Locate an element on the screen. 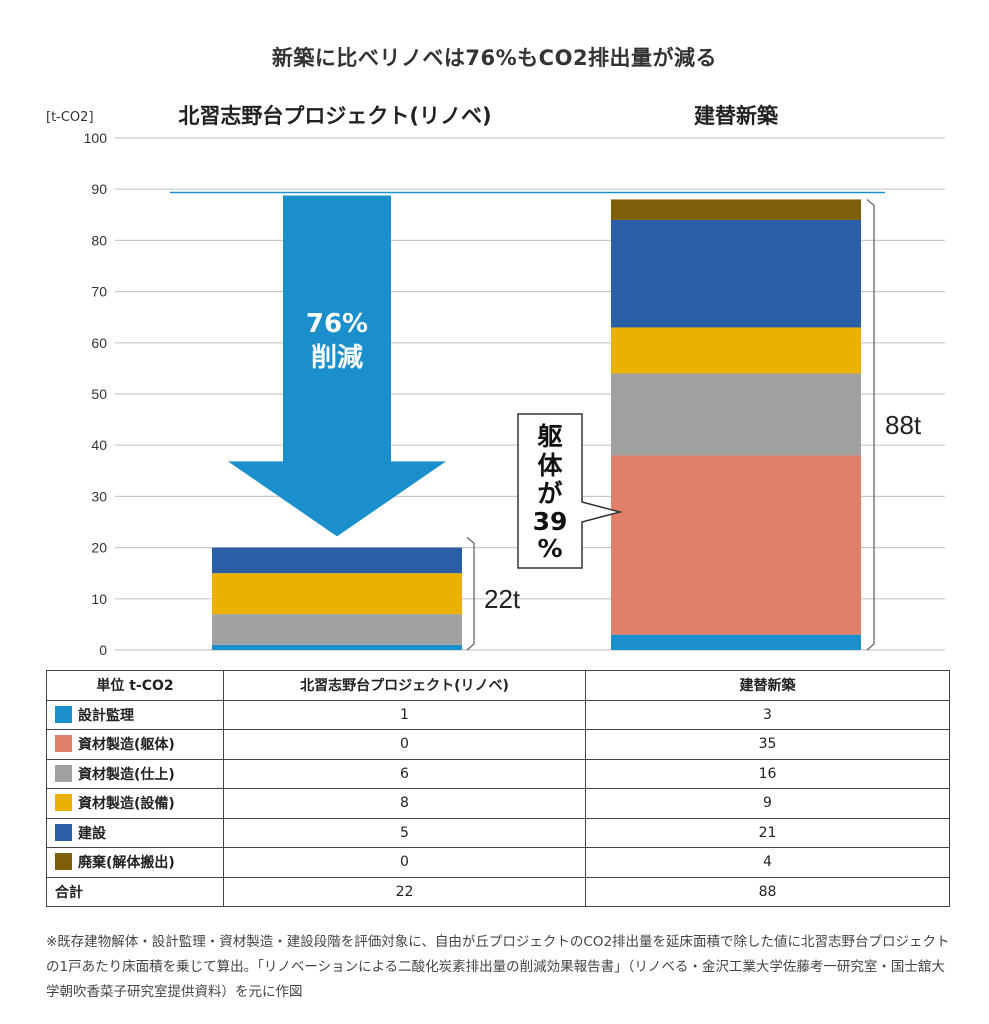  y-tick-label: 100 is located at coordinates (96, 138).